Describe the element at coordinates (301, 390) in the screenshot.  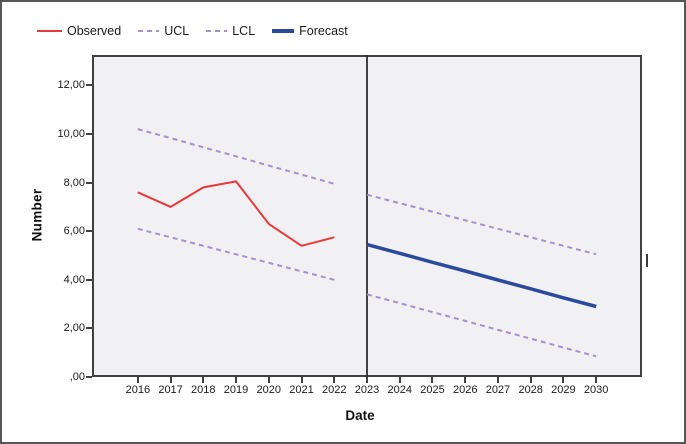
I see `x-tick-label: 2021` at that location.